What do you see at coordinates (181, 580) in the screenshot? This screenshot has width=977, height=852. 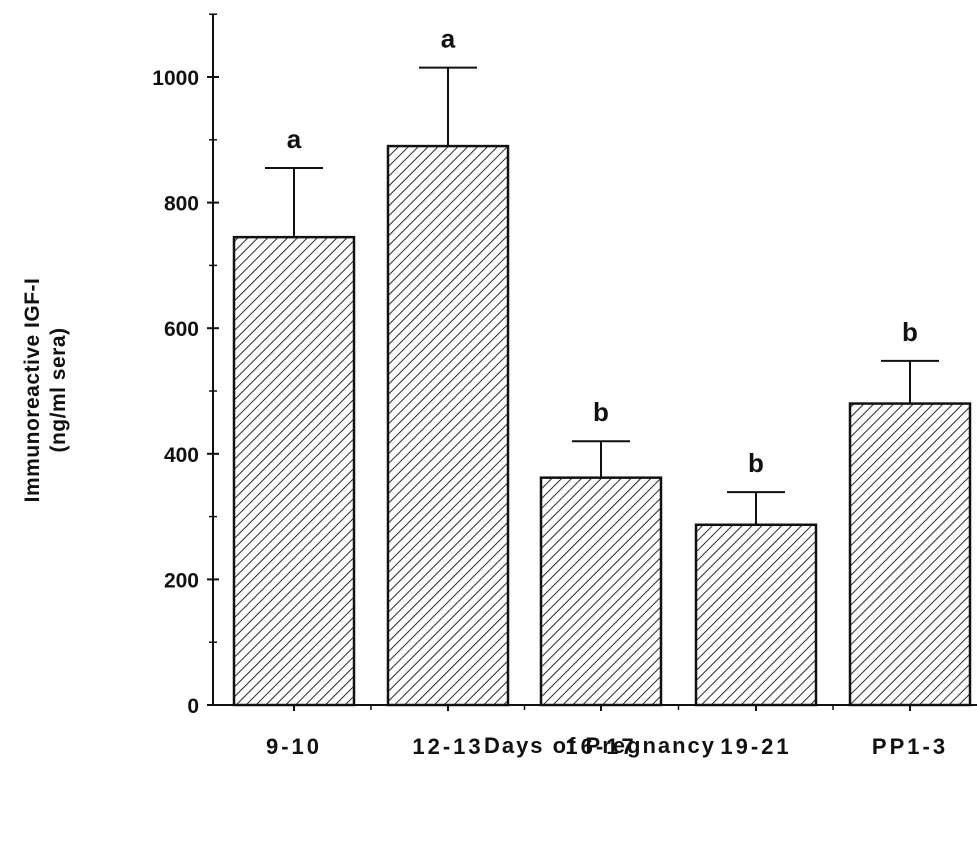 I see `y-tick-label: 200` at bounding box center [181, 580].